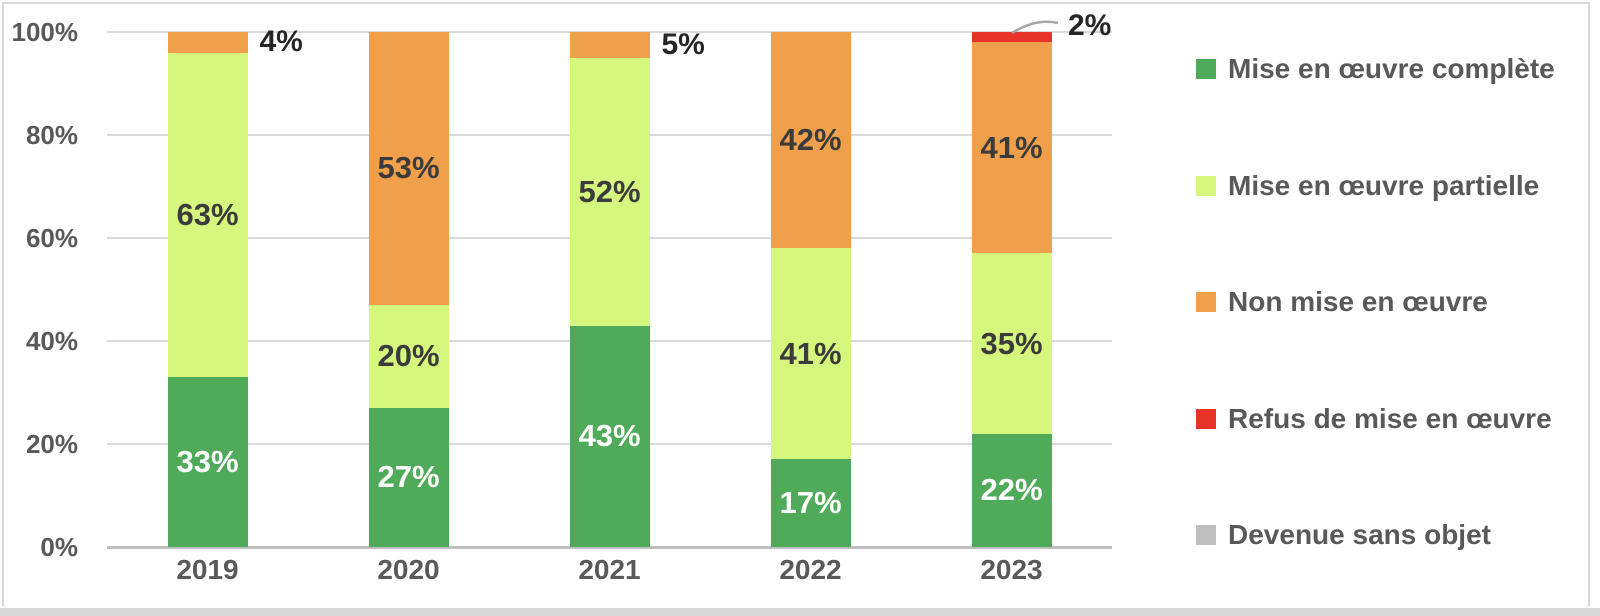  Describe the element at coordinates (800, 612) in the screenshot. I see `bottom-strip` at that location.